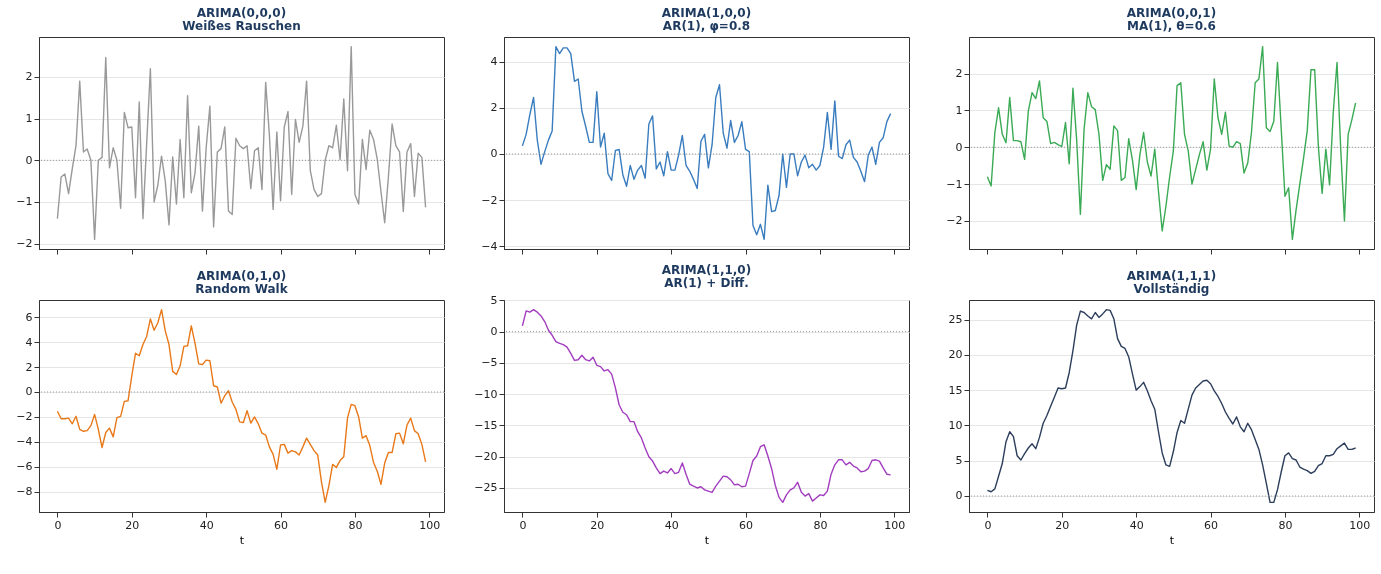 This screenshot has width=1381, height=574. Describe the element at coordinates (955, 390) in the screenshot. I see `y-tick-label: 15` at that location.